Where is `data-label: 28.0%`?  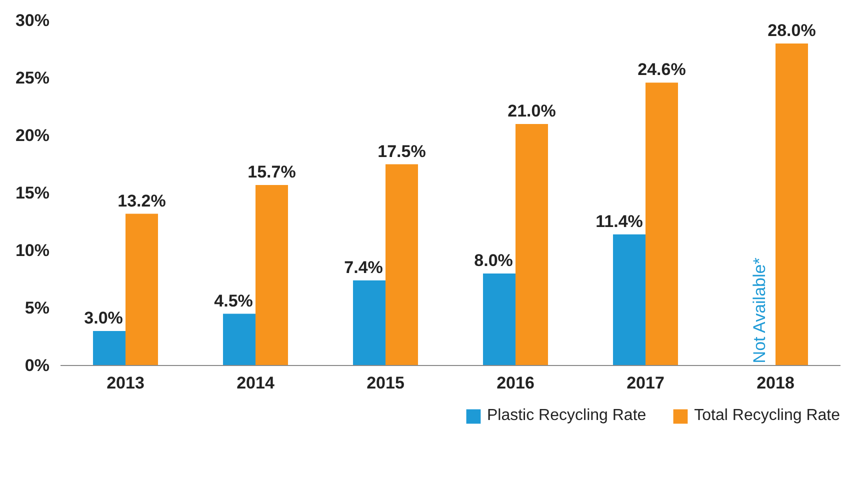 data-label: 28.0% is located at coordinates (792, 30).